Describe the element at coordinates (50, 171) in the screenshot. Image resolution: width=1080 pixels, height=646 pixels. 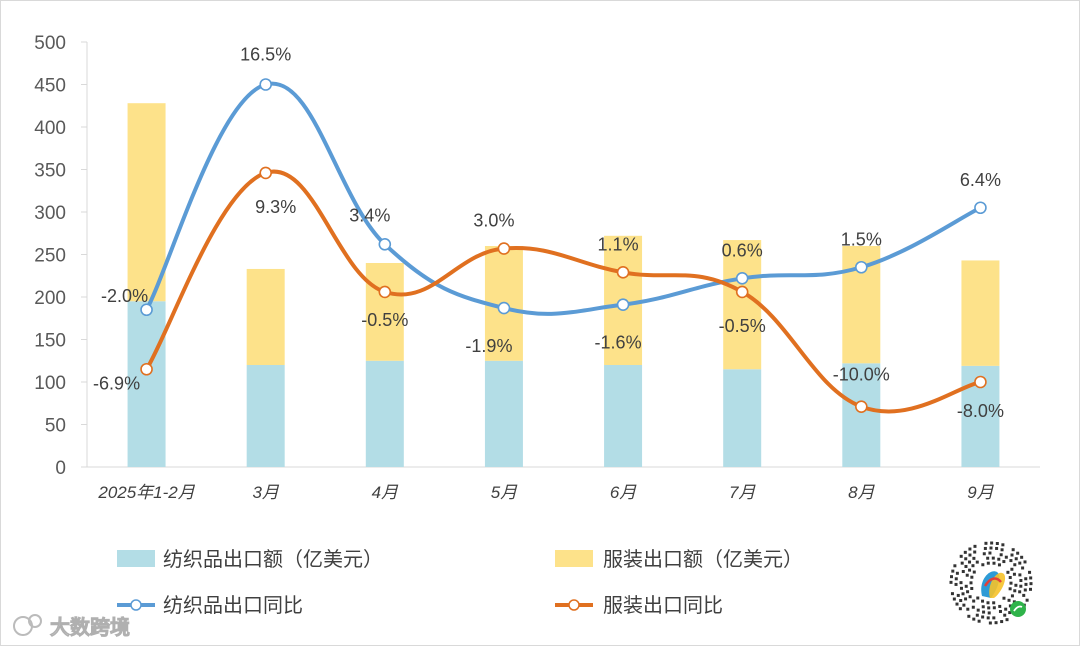
I see `y-tick-label: 350` at that location.